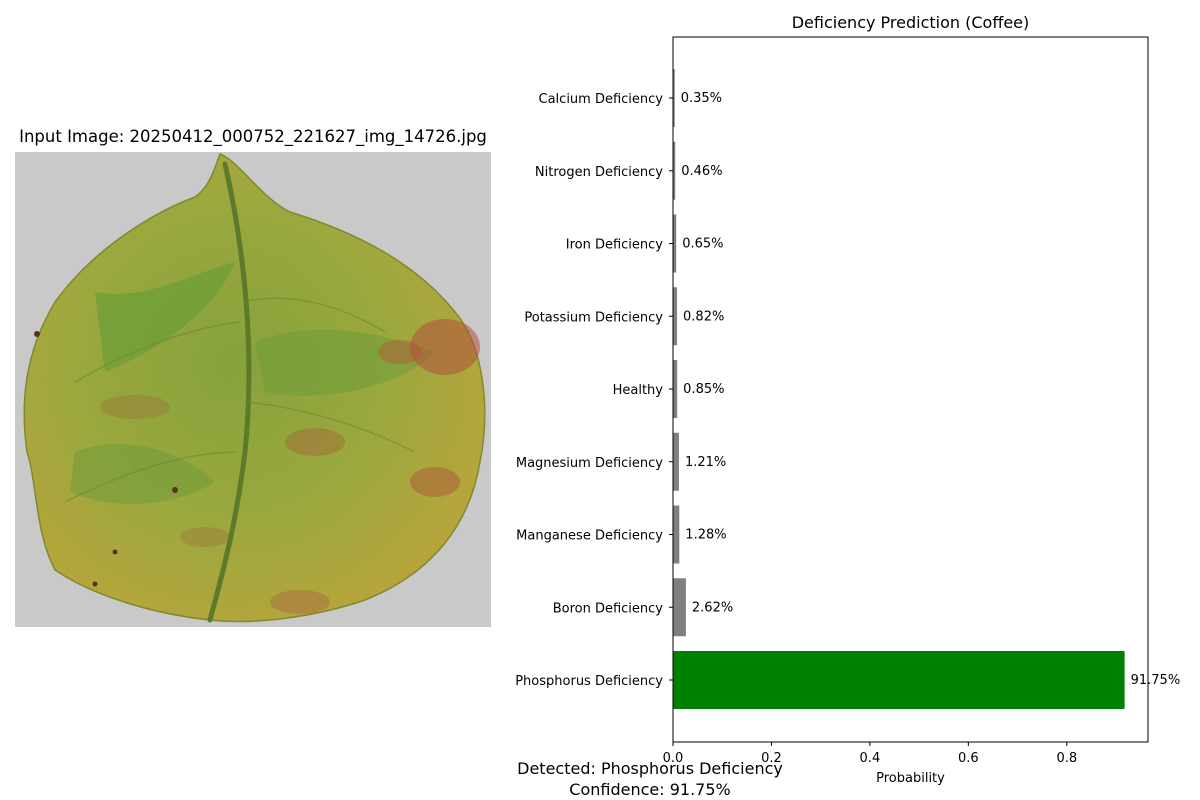  Describe the element at coordinates (599, 172) in the screenshot. I see `y-tick-label: Nitrogen Deficiency` at that location.